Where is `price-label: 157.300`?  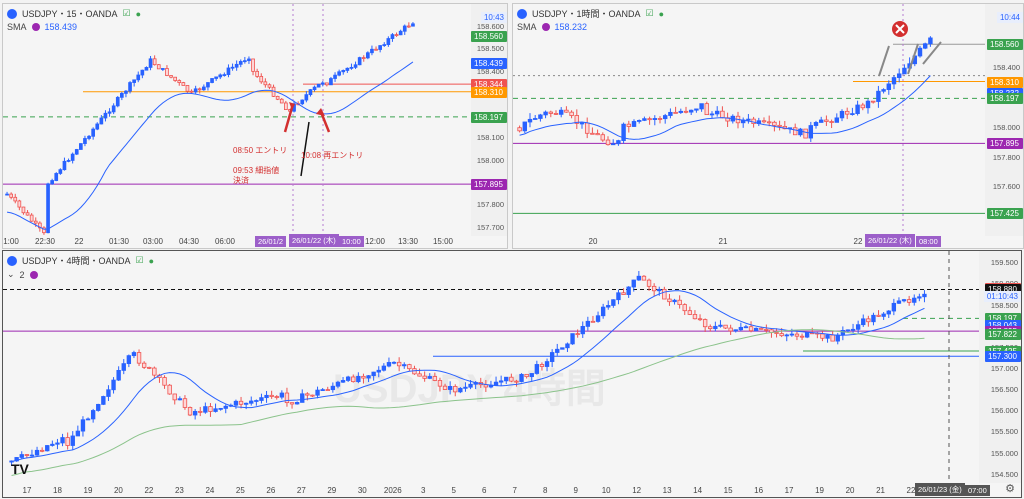
price-label: 157.300 is located at coordinates (1003, 357).